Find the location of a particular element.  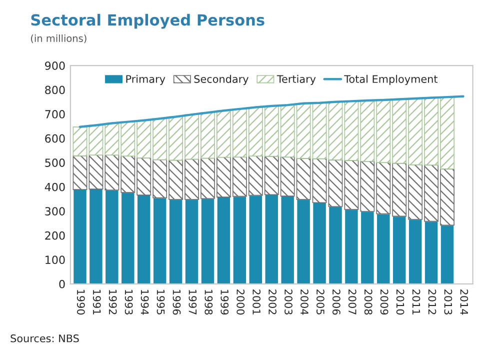

y-tick-label: 400 is located at coordinates (54, 187).